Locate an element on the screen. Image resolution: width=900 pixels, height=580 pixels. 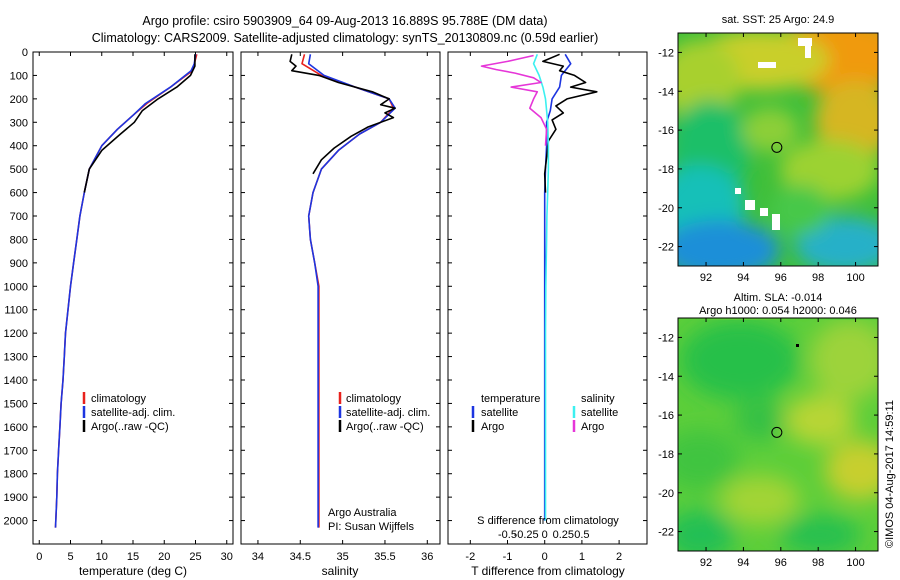
legend-satellite-adj: satellite-adj. clim. is located at coordinates (388, 413).